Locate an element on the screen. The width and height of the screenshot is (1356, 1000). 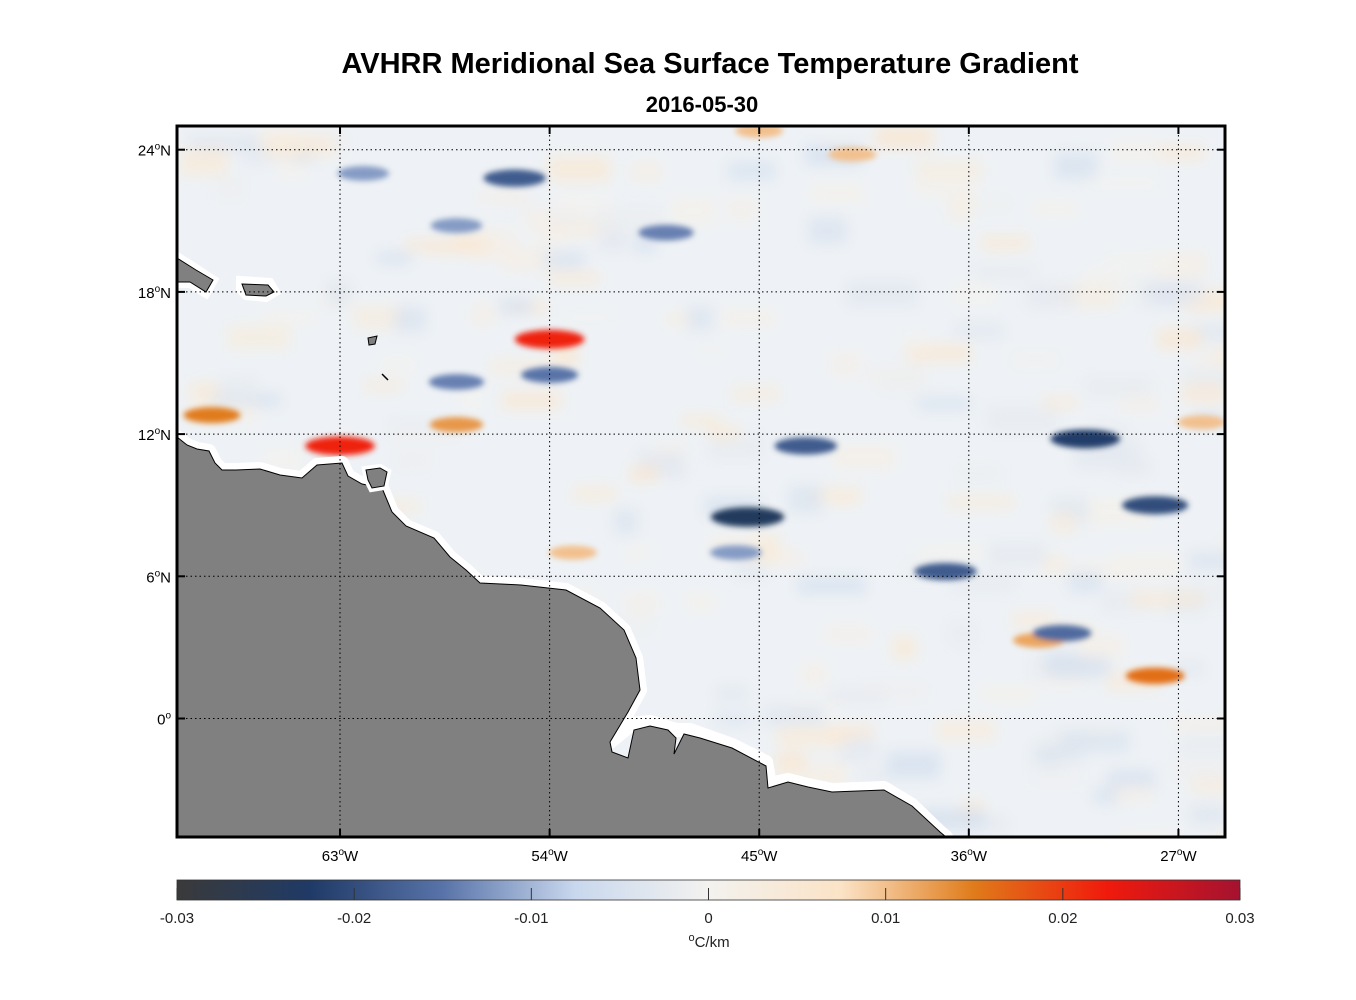
lon-tick-label: 36oW is located at coordinates (969, 856).